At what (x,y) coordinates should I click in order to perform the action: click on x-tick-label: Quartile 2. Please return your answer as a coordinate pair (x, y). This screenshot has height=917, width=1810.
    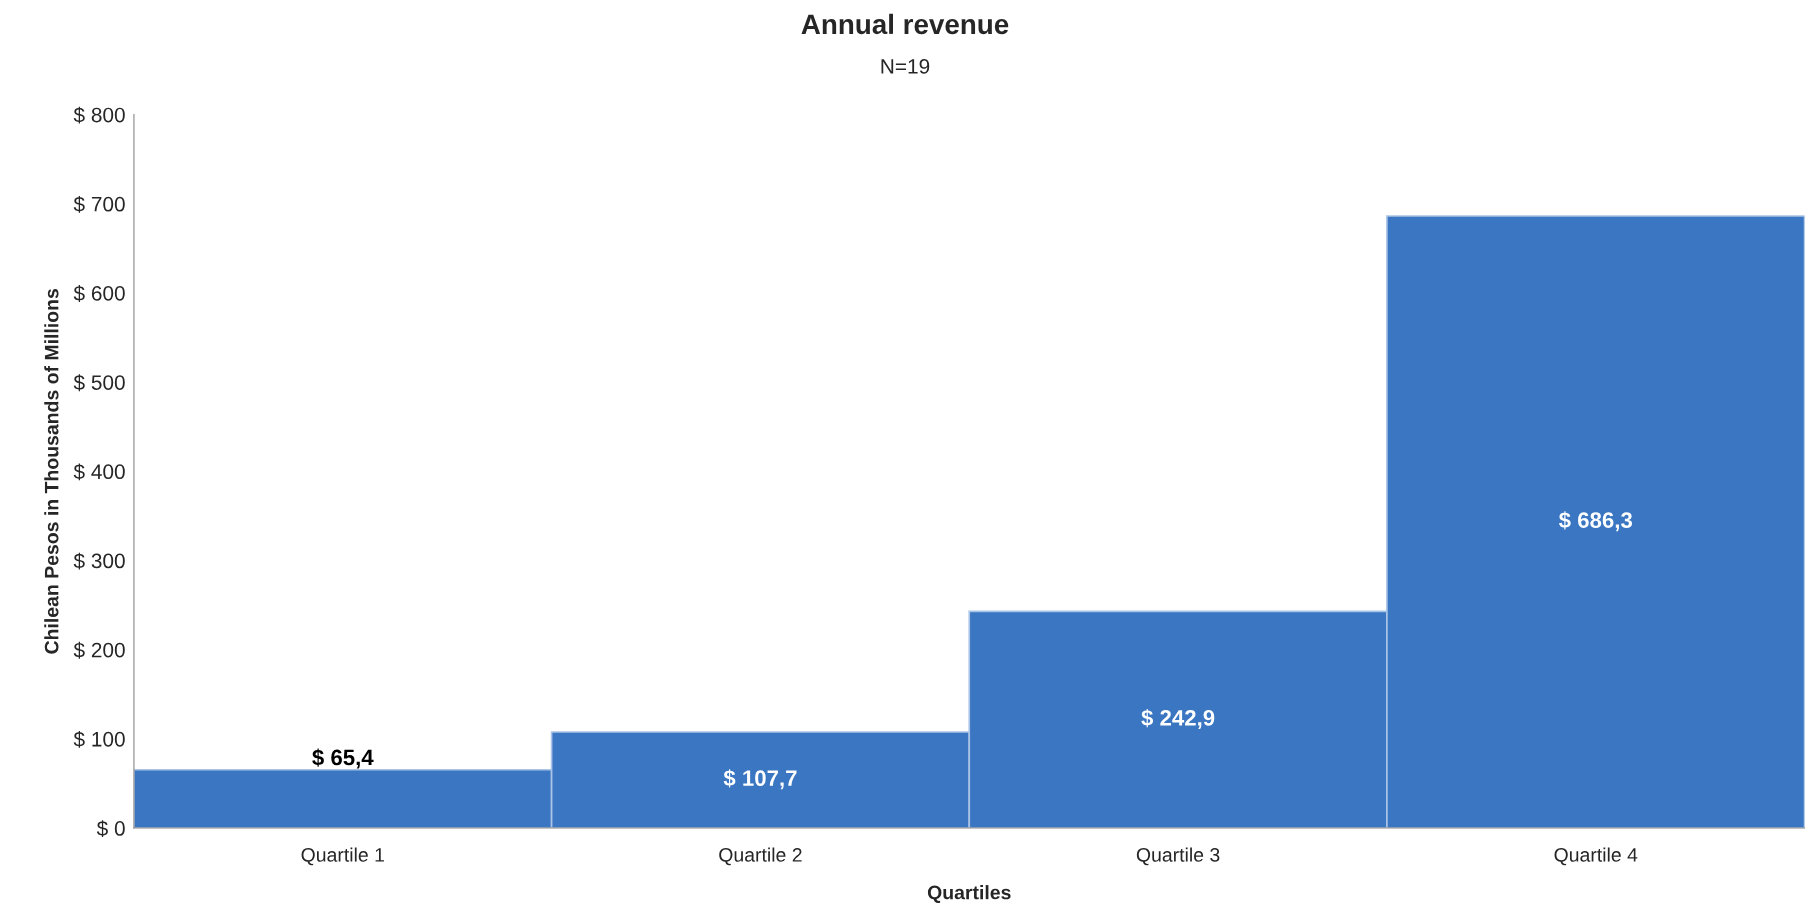
    Looking at the image, I should click on (760, 856).